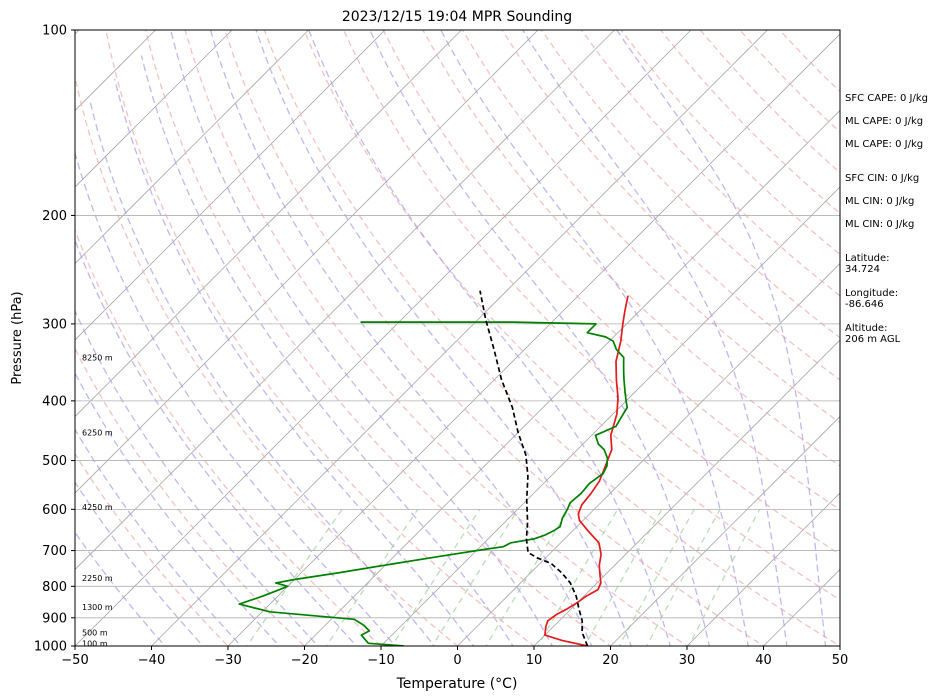 The image size is (947, 700). Describe the element at coordinates (17, 337) in the screenshot. I see `y-axis-label: Pressure (hPa)` at that location.